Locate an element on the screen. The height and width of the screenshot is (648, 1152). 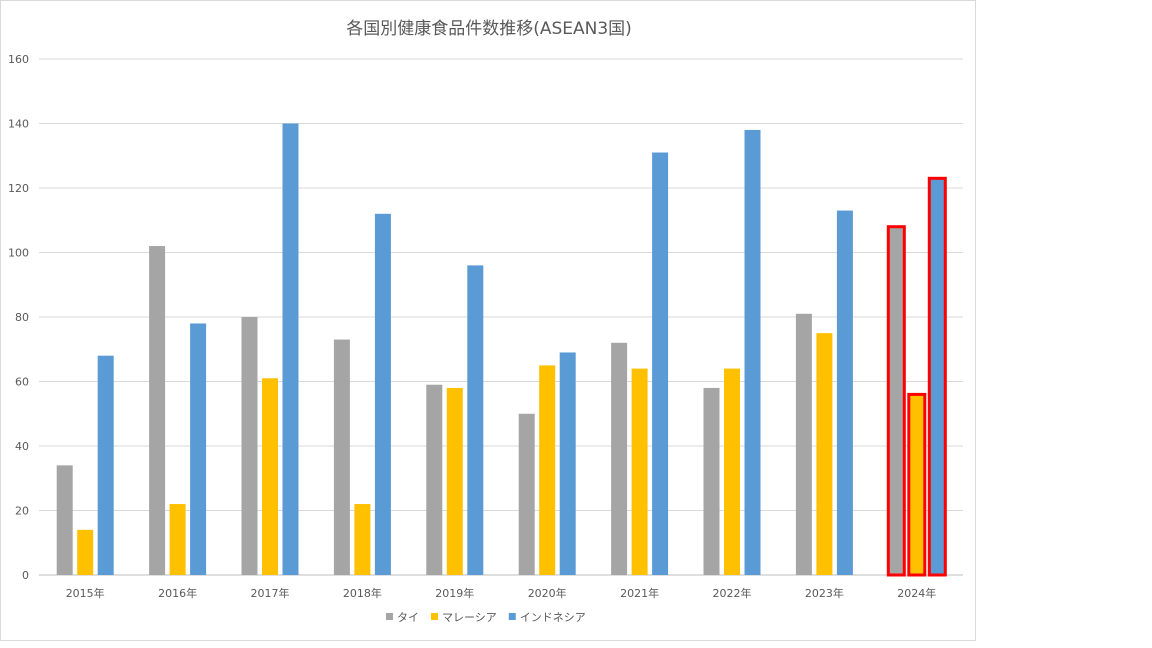
x-tick-label: 2015年 is located at coordinates (85, 593).